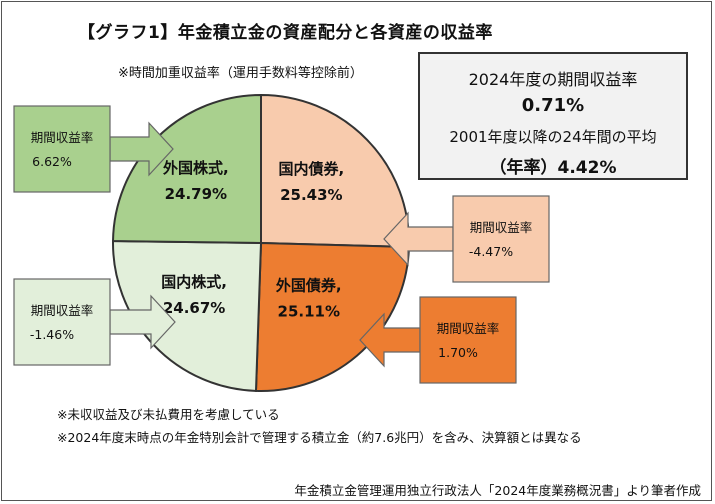  What do you see at coordinates (311, 169) in the screenshot?
I see `slice-label: 国内債券,` at bounding box center [311, 169].